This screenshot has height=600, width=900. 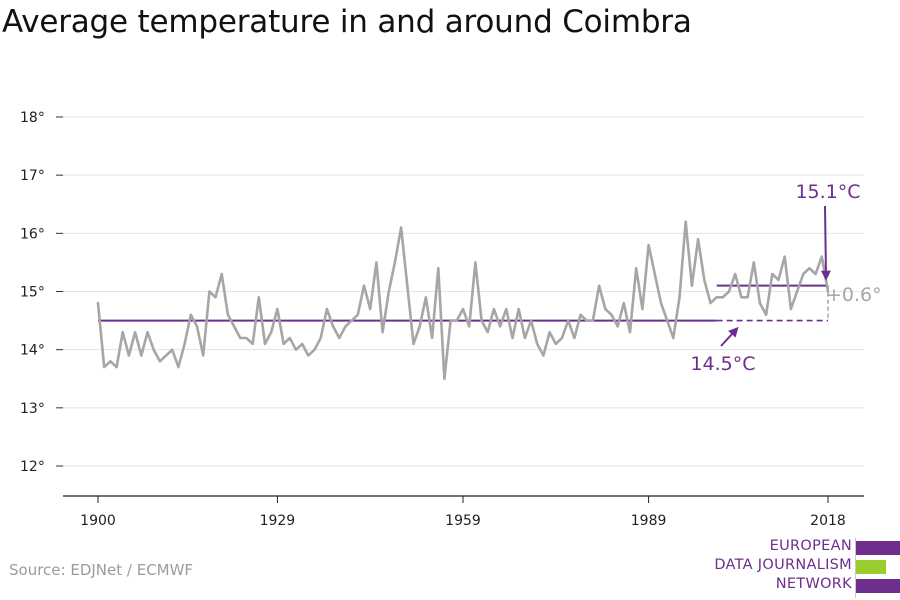 I want to click on baseline-mean-arrow, so click(x=729, y=336).